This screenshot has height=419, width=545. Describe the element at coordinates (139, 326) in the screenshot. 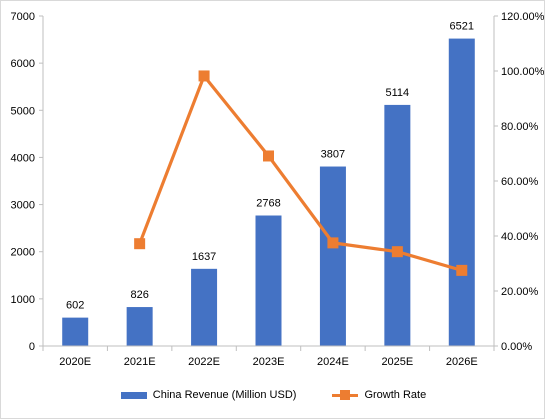

I see `bar-2021E` at that location.